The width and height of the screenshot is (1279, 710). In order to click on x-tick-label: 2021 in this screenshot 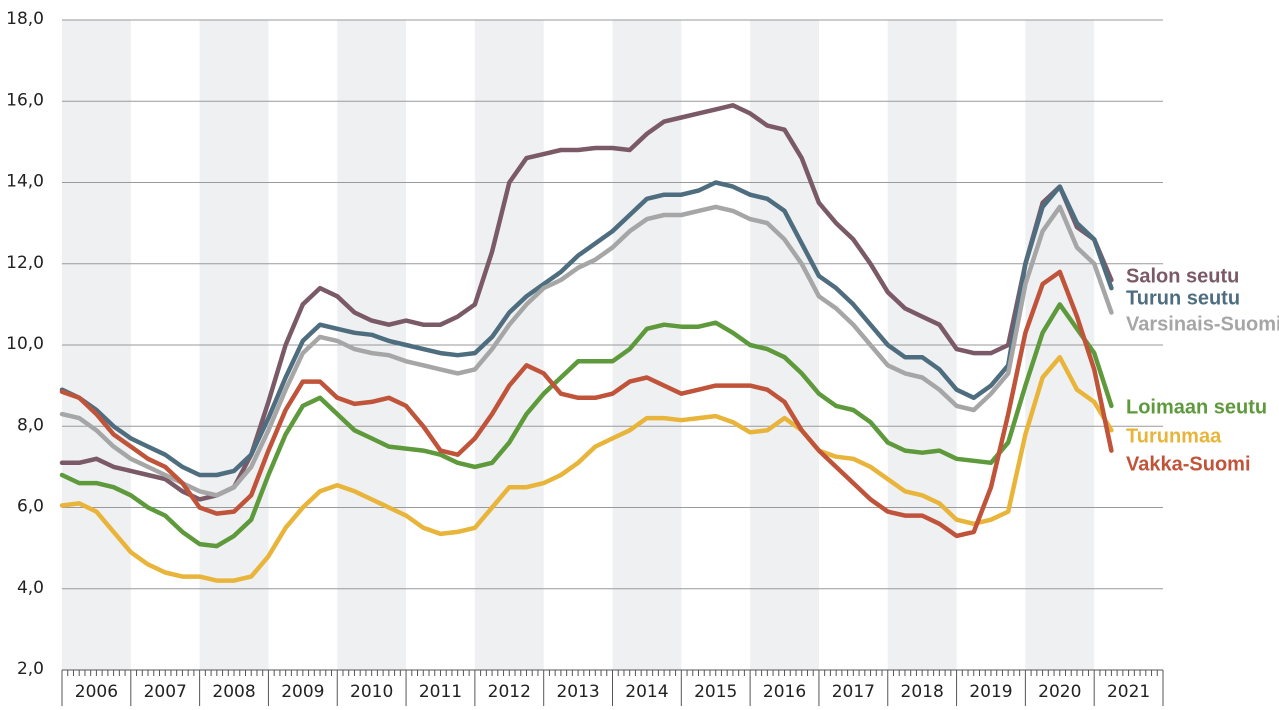, I will do `click(1128, 692)`.